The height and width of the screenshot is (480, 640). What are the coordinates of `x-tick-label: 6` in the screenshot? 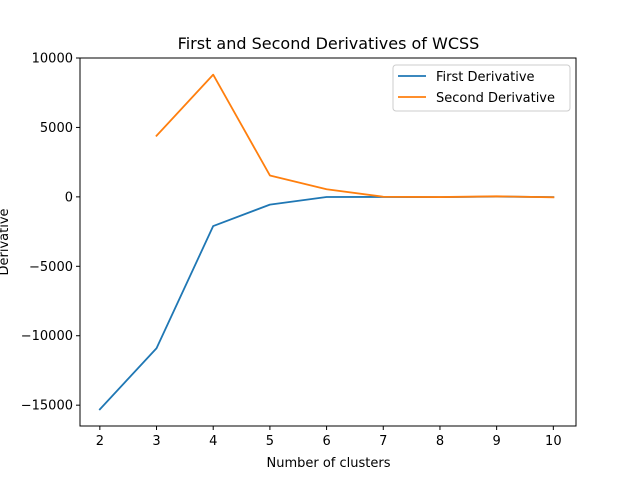 It's located at (326, 441).